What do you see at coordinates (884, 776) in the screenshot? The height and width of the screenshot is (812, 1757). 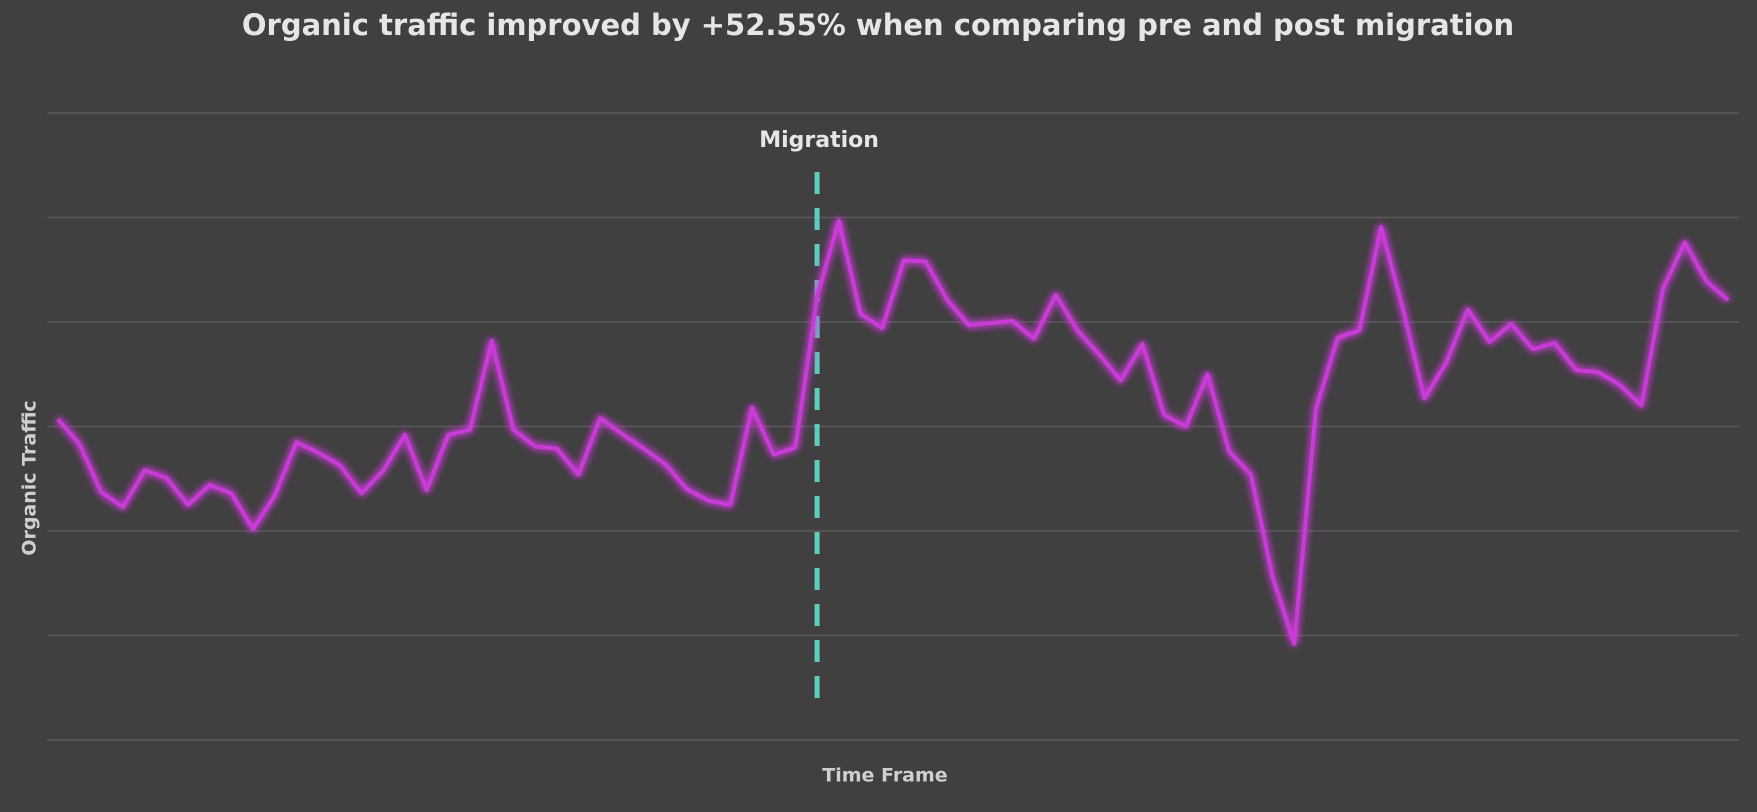 I see `x-axis-label: Time Frame` at bounding box center [884, 776].